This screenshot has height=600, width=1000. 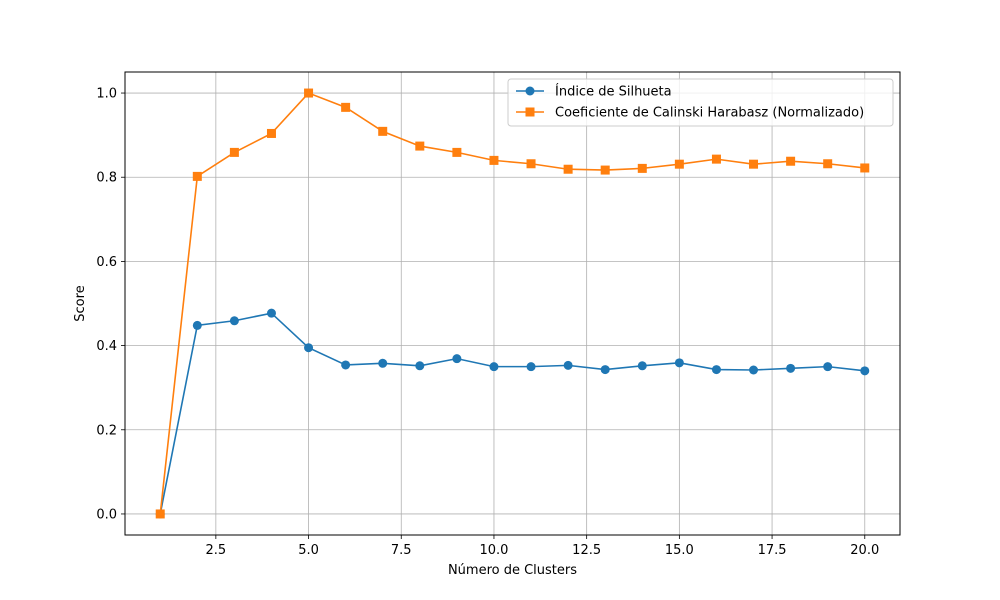 What do you see at coordinates (80, 303) in the screenshot?
I see `y-axis-label: Score` at bounding box center [80, 303].